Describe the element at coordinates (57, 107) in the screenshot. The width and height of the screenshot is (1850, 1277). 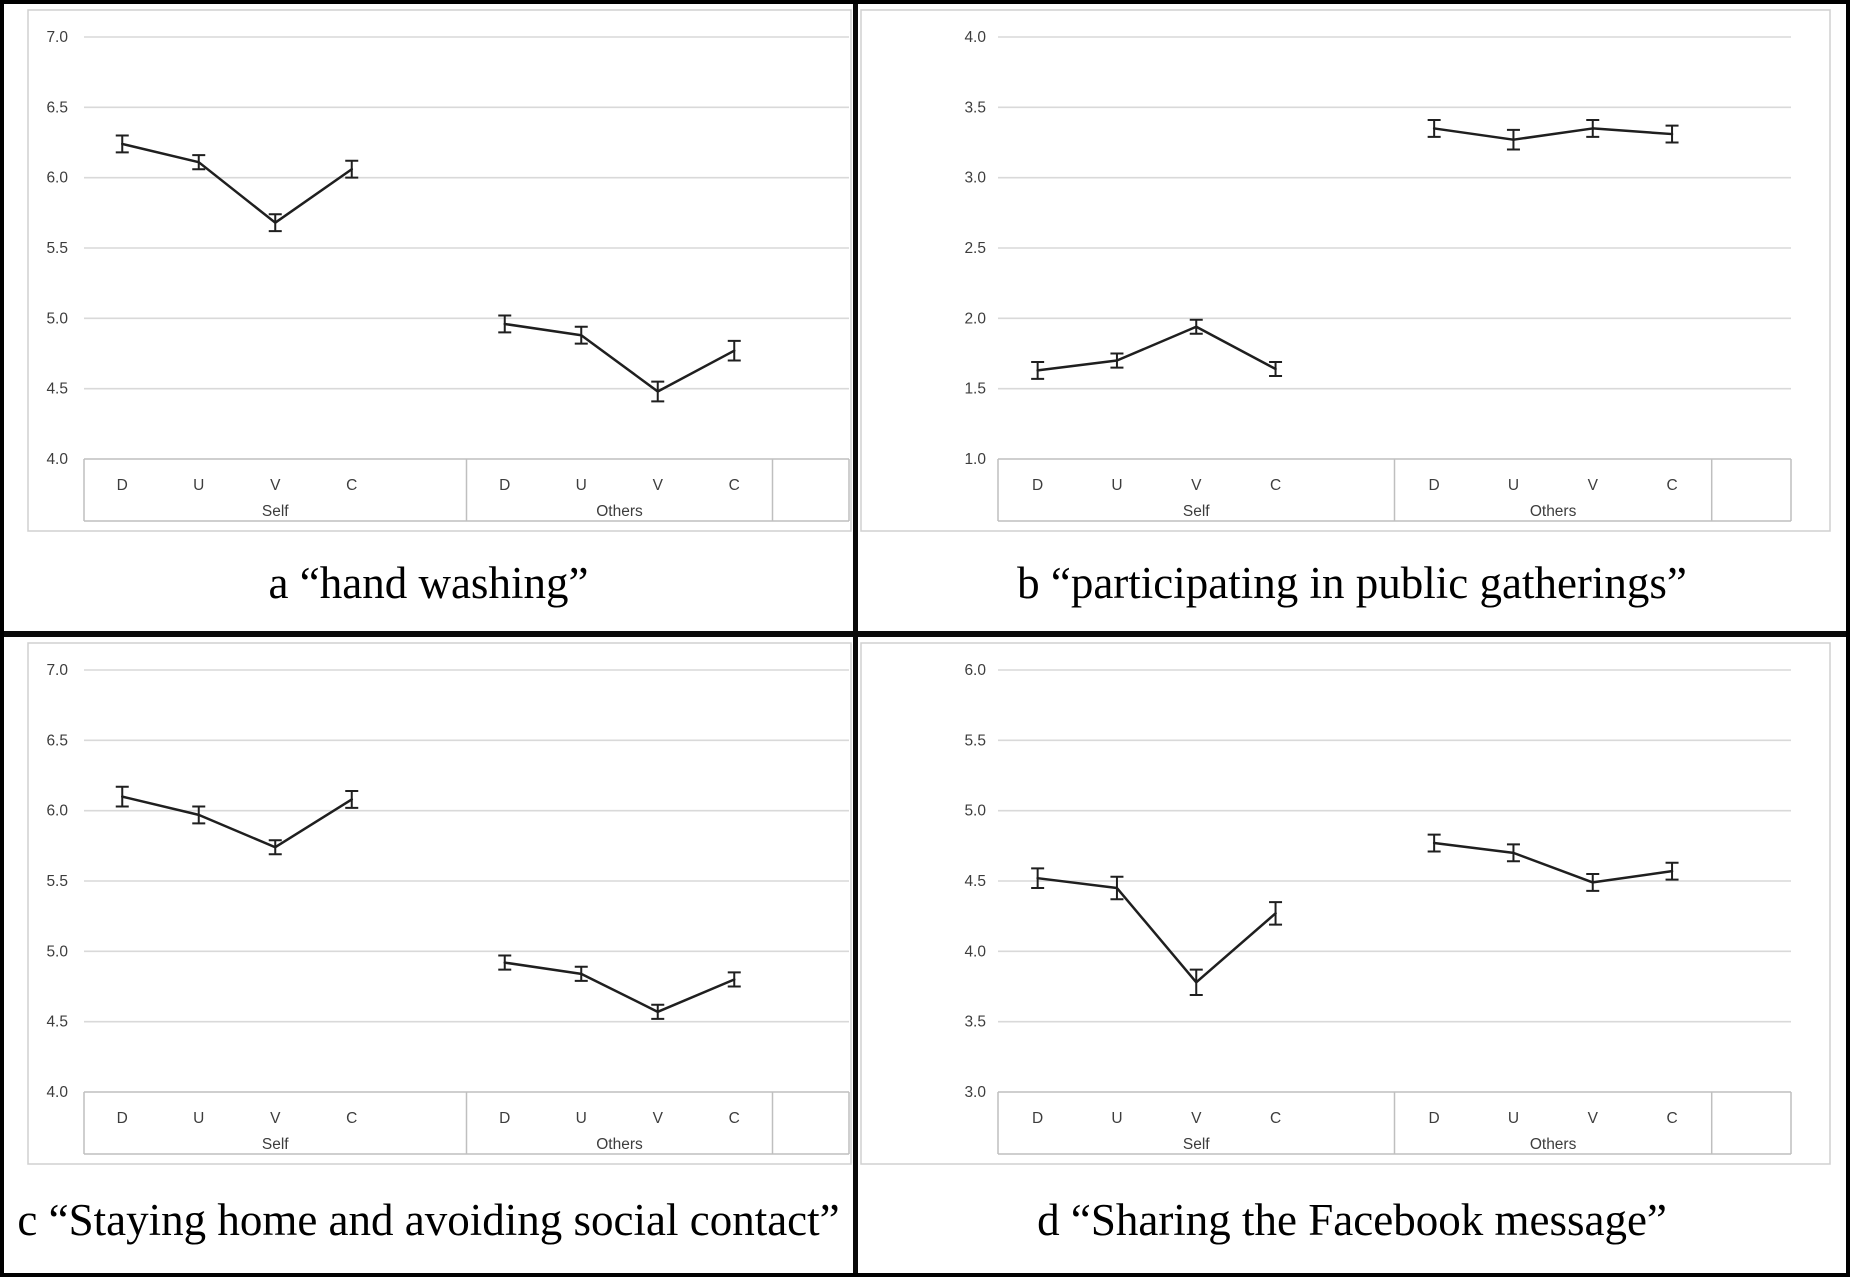
I see `y-tick-label: 6.5` at that location.